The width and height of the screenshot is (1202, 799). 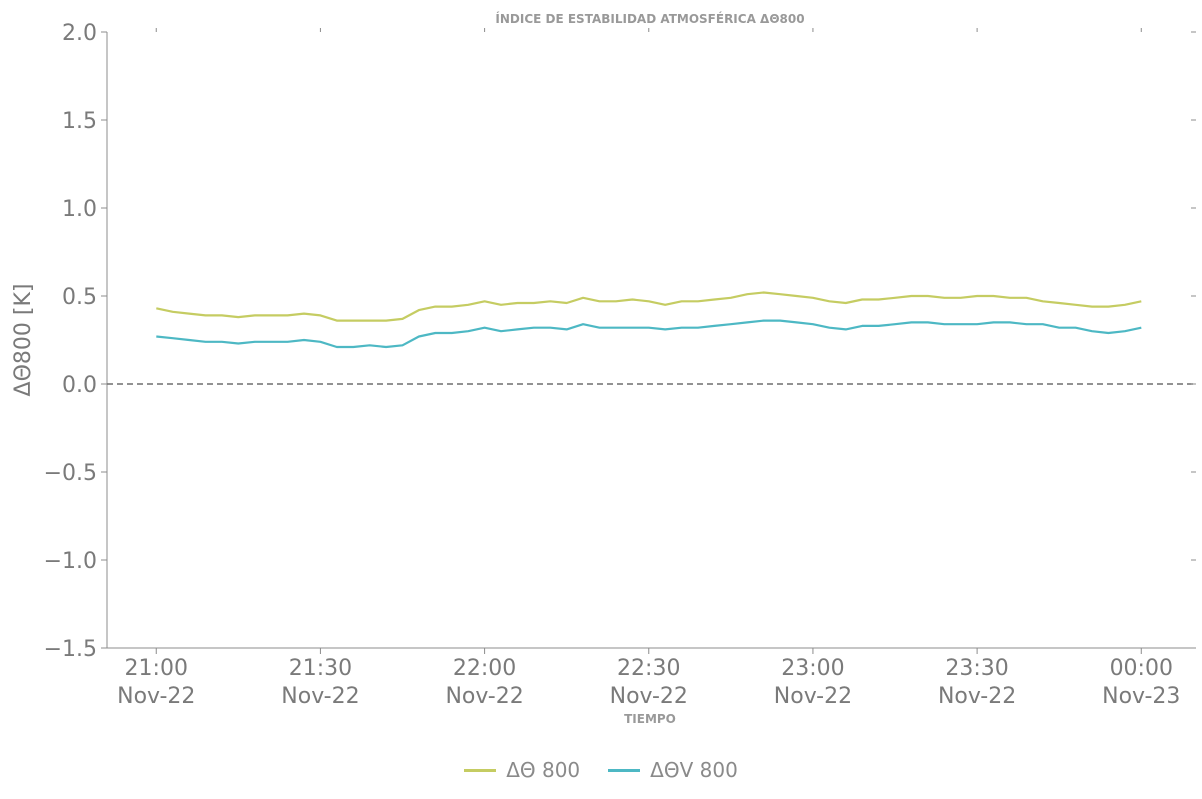 I want to click on x-axis-title: TIEMPO, so click(x=650, y=719).